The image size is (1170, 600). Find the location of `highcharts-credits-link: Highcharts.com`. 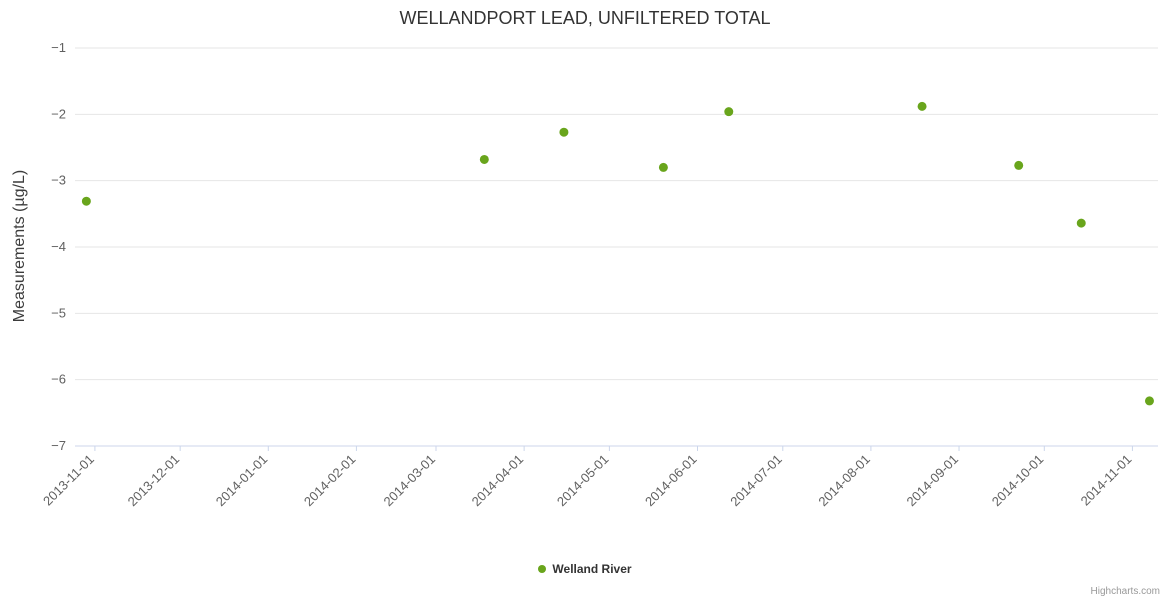

highcharts-credits-link: Highcharts.com is located at coordinates (1125, 591).